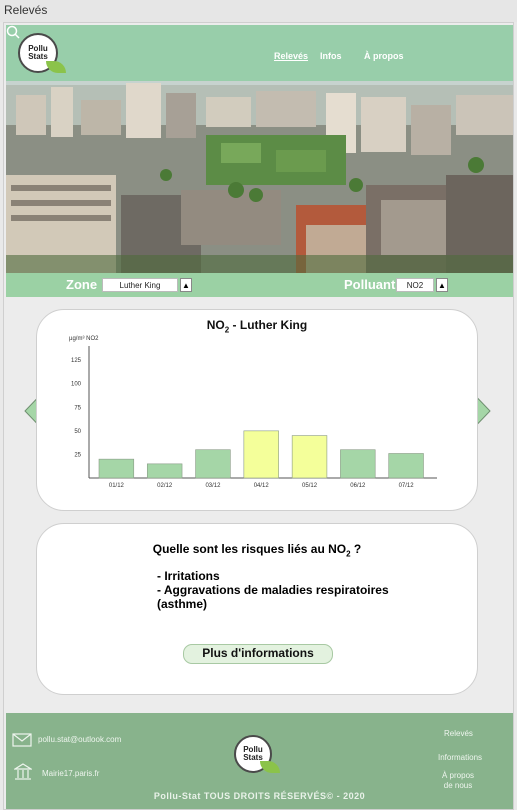 Image resolution: width=517 pixels, height=810 pixels. I want to click on nav-link-infos: Infos, so click(331, 56).